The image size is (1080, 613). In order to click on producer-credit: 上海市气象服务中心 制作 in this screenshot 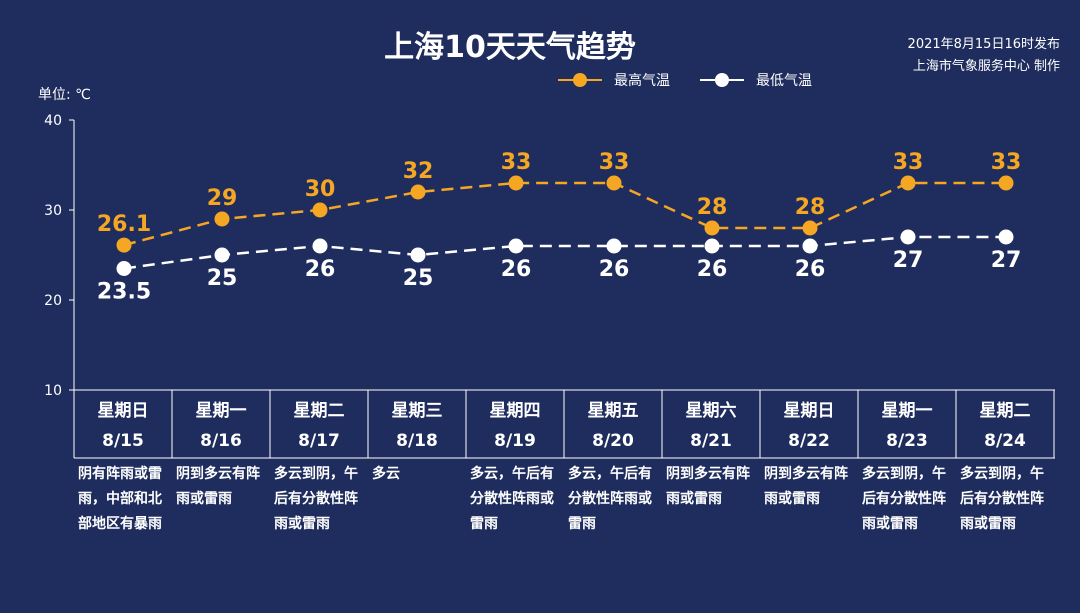, I will do `click(986, 66)`.